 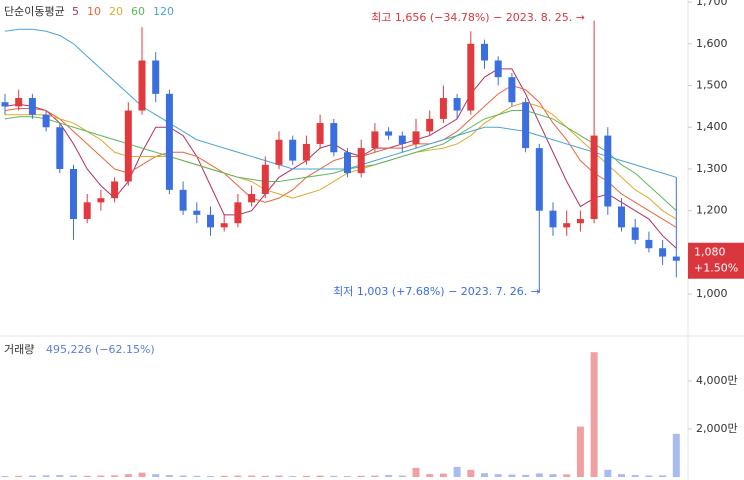 What do you see at coordinates (712, 4) in the screenshot?
I see `y-tick-label: 1,700` at bounding box center [712, 4].